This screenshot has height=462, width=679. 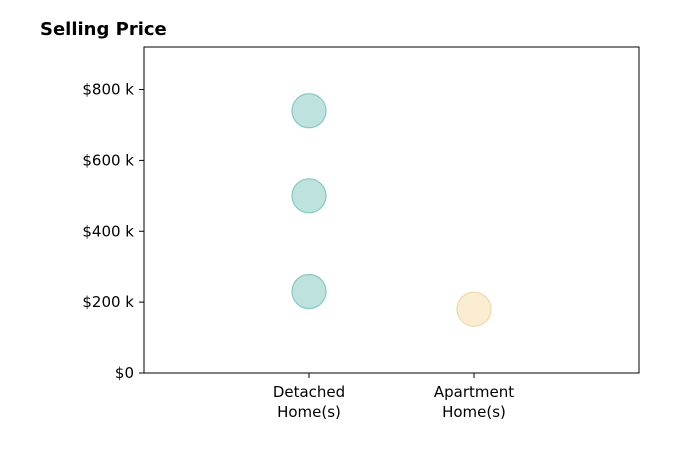 What do you see at coordinates (108, 160) in the screenshot?
I see `y-tick-label: $600 k` at bounding box center [108, 160].